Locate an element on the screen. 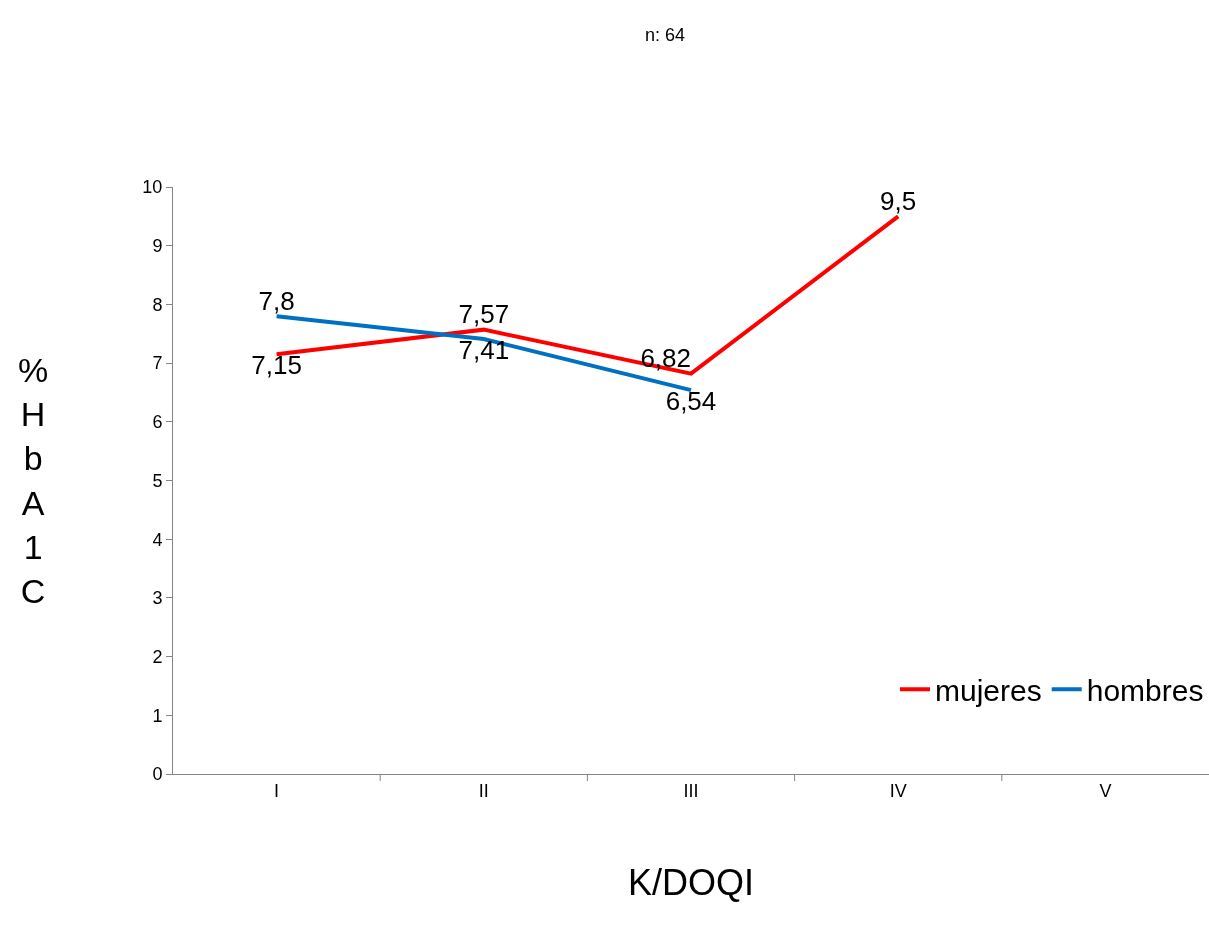  y-tick-label: 7 is located at coordinates (157, 363).